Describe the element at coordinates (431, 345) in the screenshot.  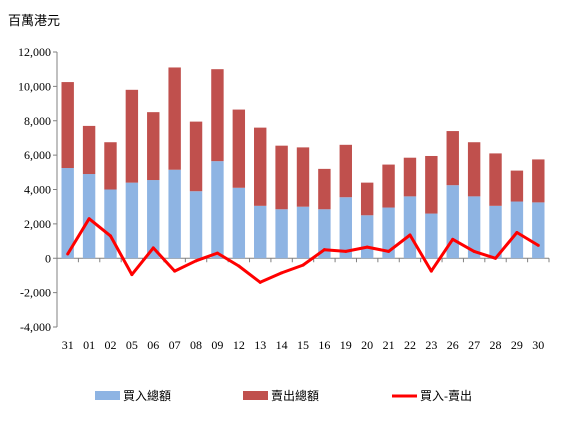
I see `x-tick-label: 23` at that location.